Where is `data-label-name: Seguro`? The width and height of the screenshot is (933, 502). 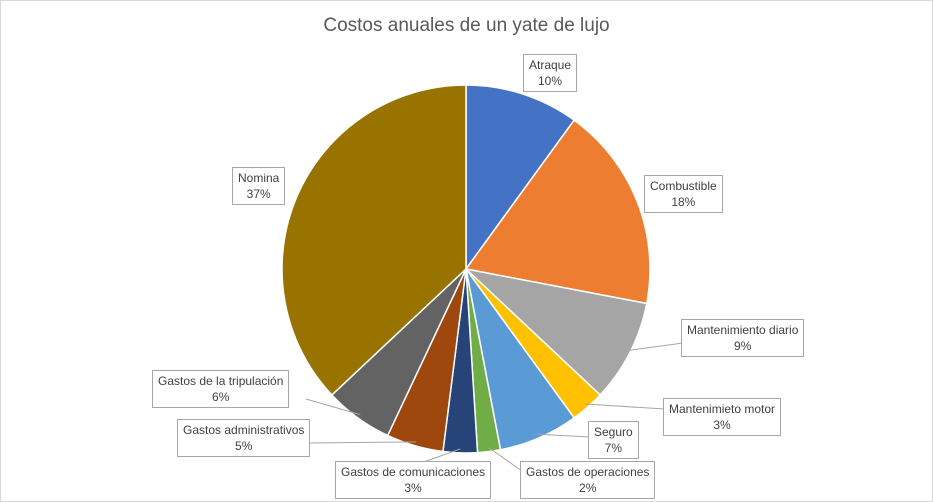 data-label-name: Seguro is located at coordinates (613, 432).